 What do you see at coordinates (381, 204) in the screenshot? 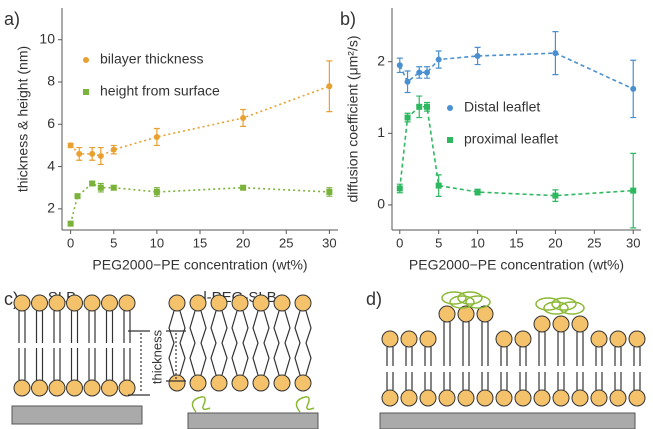
I see `y-tick-label: 0` at bounding box center [381, 204].